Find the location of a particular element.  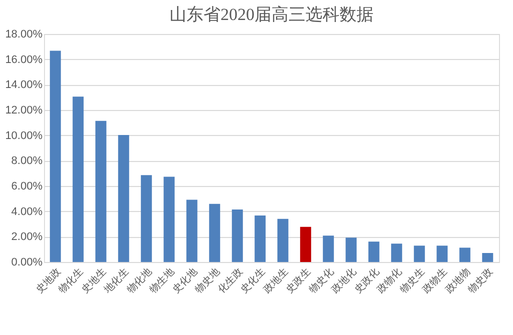

y-tick-label: 10.00% is located at coordinates (24, 136).